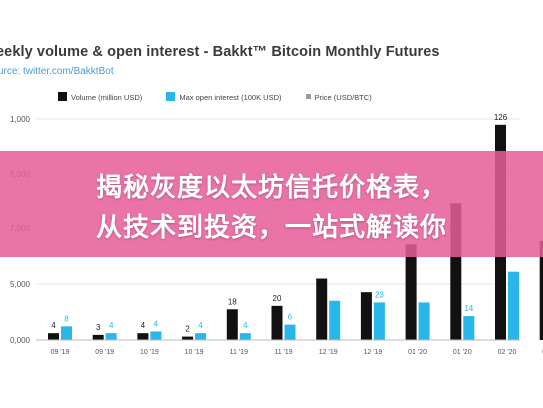 The height and width of the screenshot is (408, 543). Describe the element at coordinates (62, 96) in the screenshot. I see `legend-swatch-volume` at that location.